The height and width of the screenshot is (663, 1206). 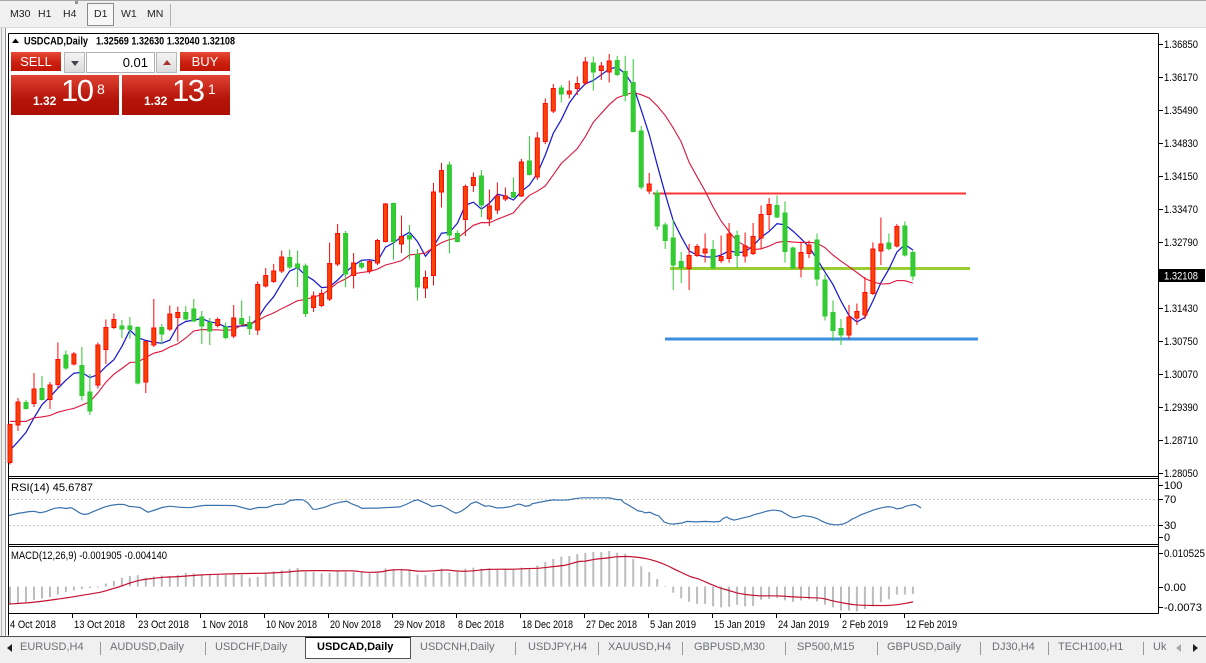 What do you see at coordinates (163, 625) in the screenshot?
I see `svg-text: 23 Oct 2018` at bounding box center [163, 625].